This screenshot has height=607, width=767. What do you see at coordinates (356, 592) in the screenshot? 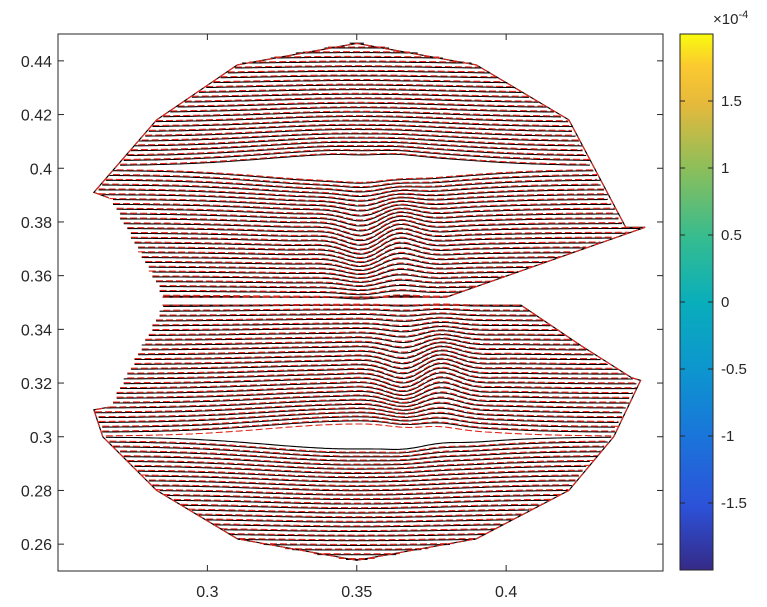
I see `x-tick-label: 0.35` at bounding box center [356, 592].